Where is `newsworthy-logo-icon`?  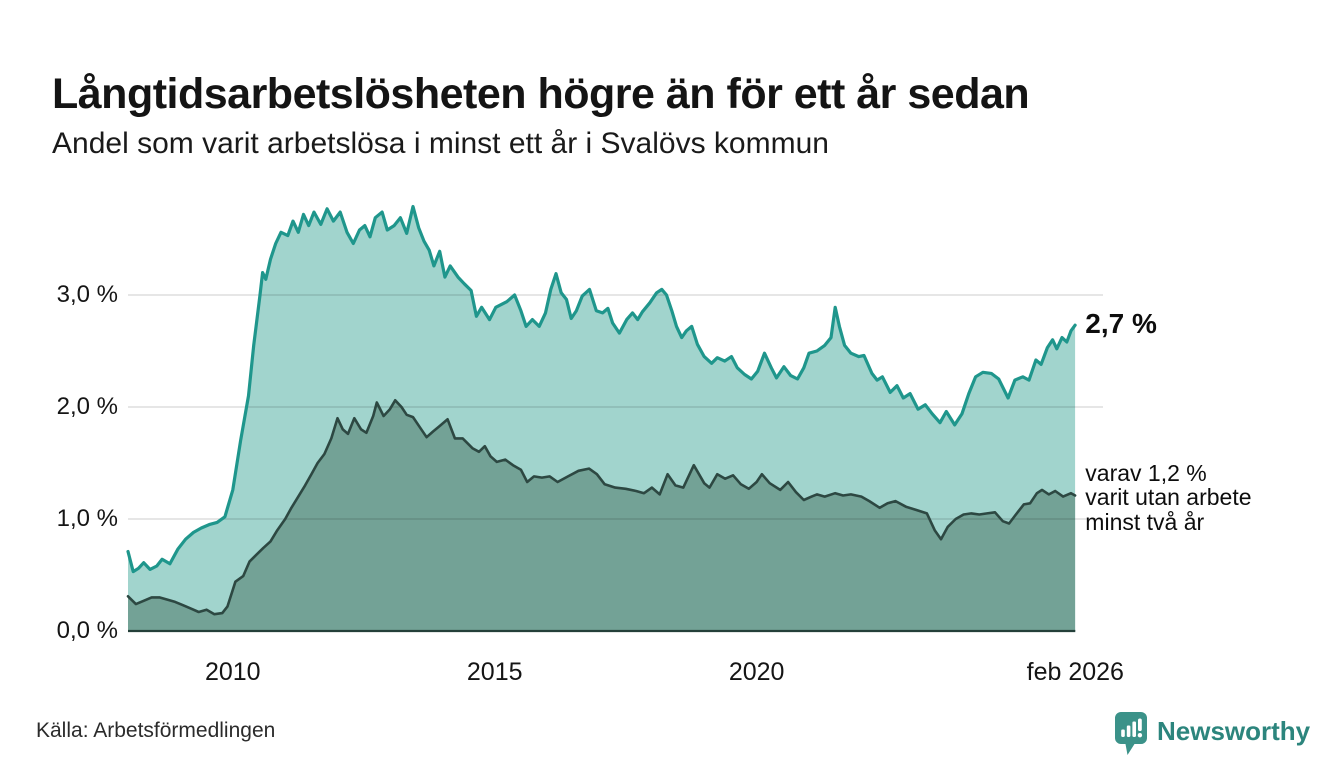 newsworthy-logo-icon is located at coordinates (1131, 733).